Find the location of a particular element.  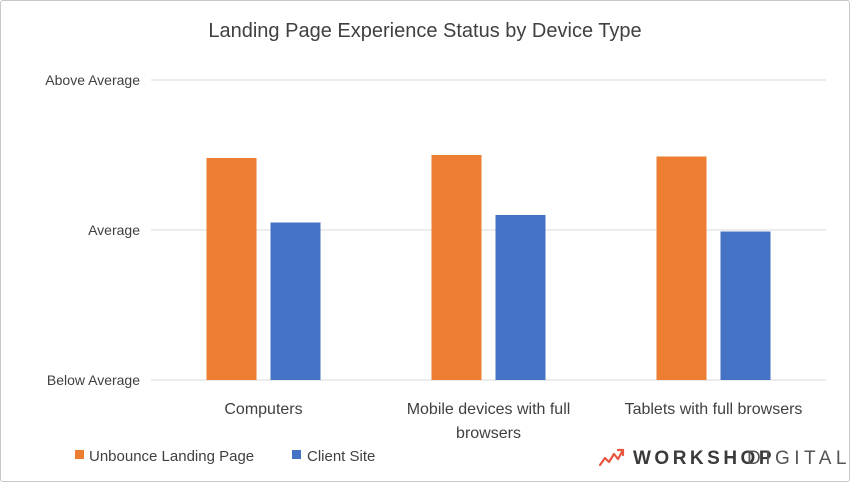

y-axis-labels: Below Average Average Above Average is located at coordinates (92, 230).